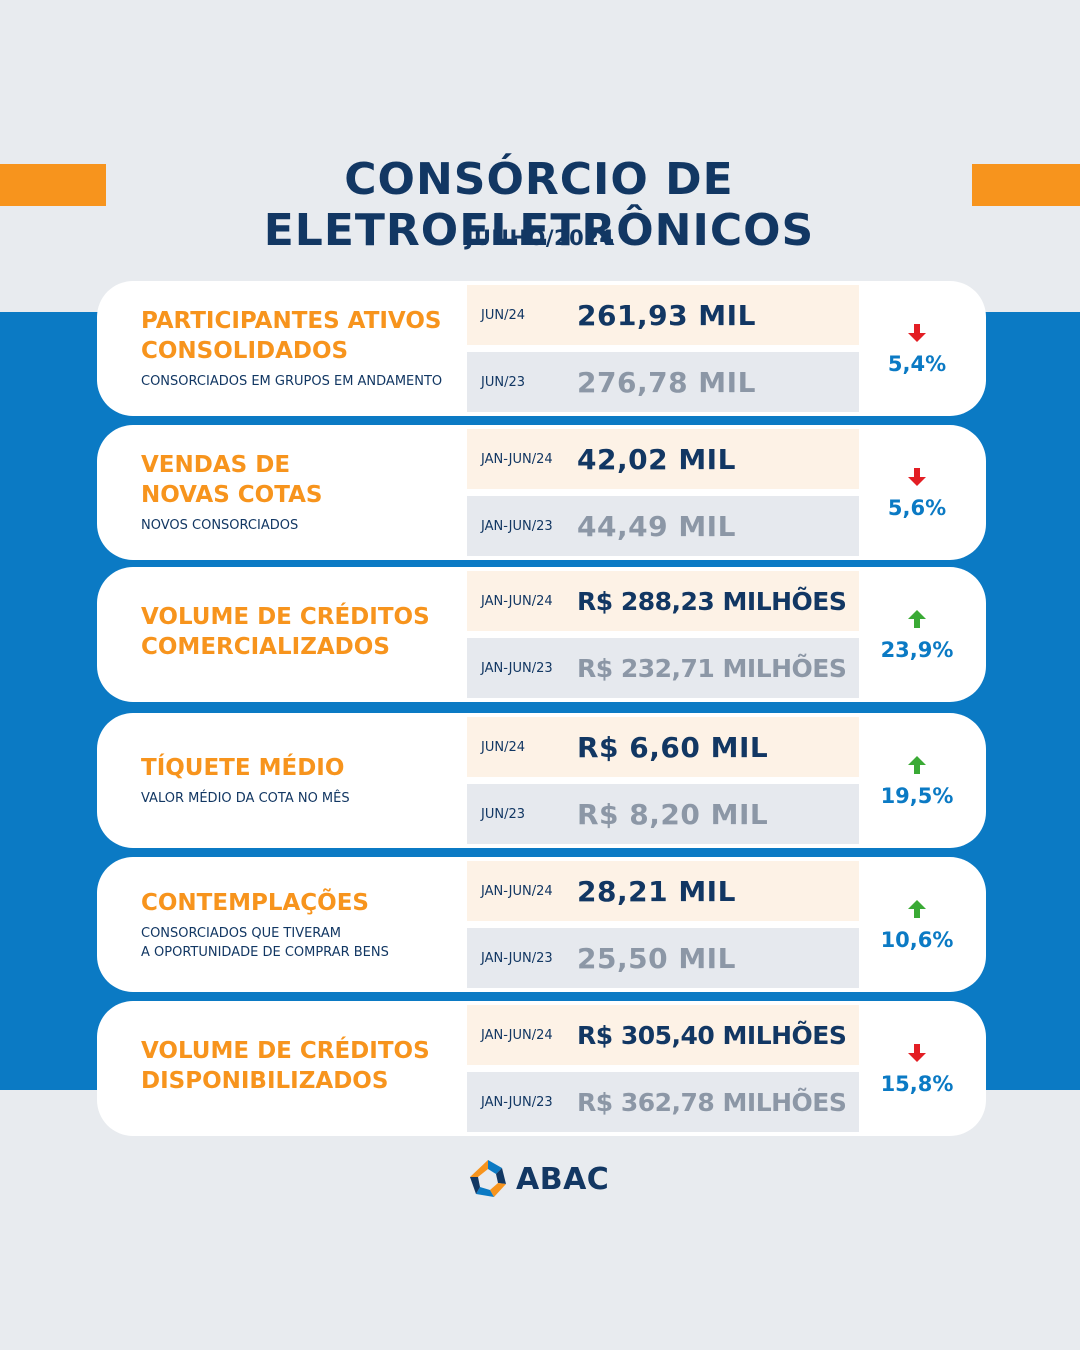 This screenshot has height=1350, width=1080. I want to click on stat-card-label-area: VENDAS DE NOVAS COTAS NOVOS CONSORCIADOS, so click(301, 492).